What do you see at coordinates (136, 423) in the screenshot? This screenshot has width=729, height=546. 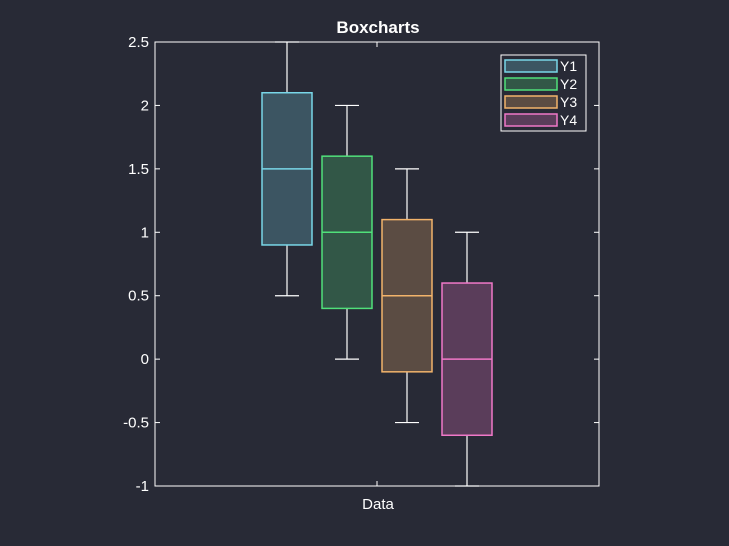 I see `y-tick-label: -0.5` at bounding box center [136, 423].